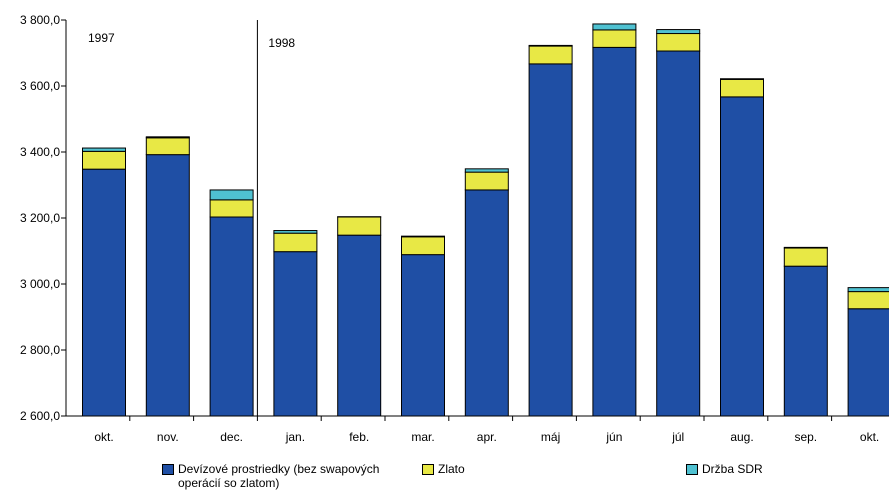 The image size is (889, 497). I want to click on legend-label-zlato: Zlato, so click(451, 469).